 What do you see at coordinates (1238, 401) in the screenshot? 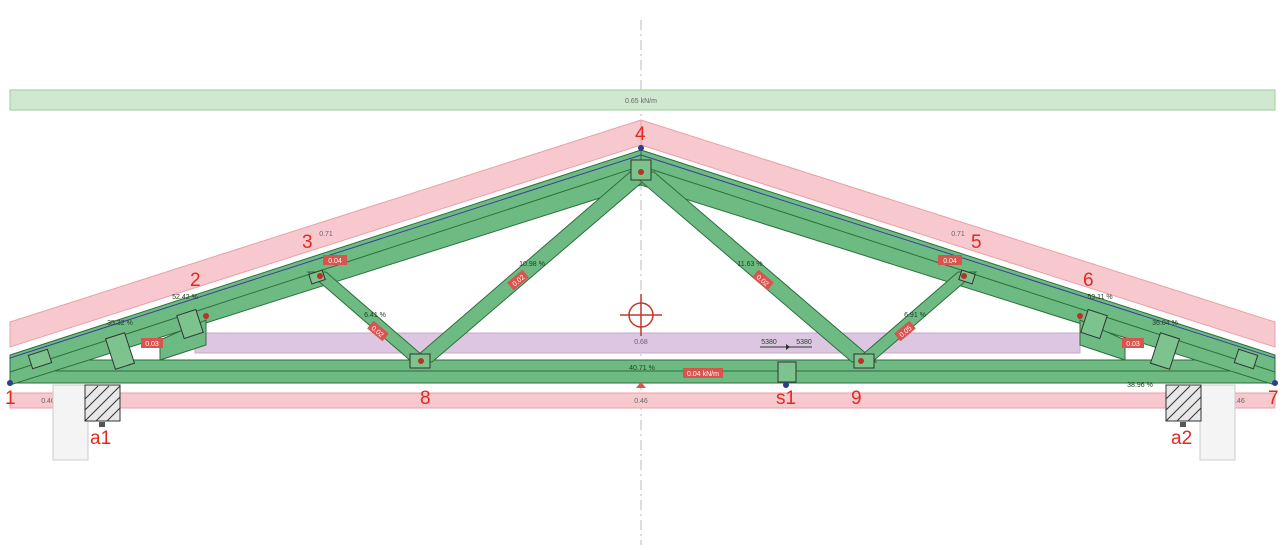
I see `bottom-band-right-value: 0.46` at bounding box center [1238, 401].